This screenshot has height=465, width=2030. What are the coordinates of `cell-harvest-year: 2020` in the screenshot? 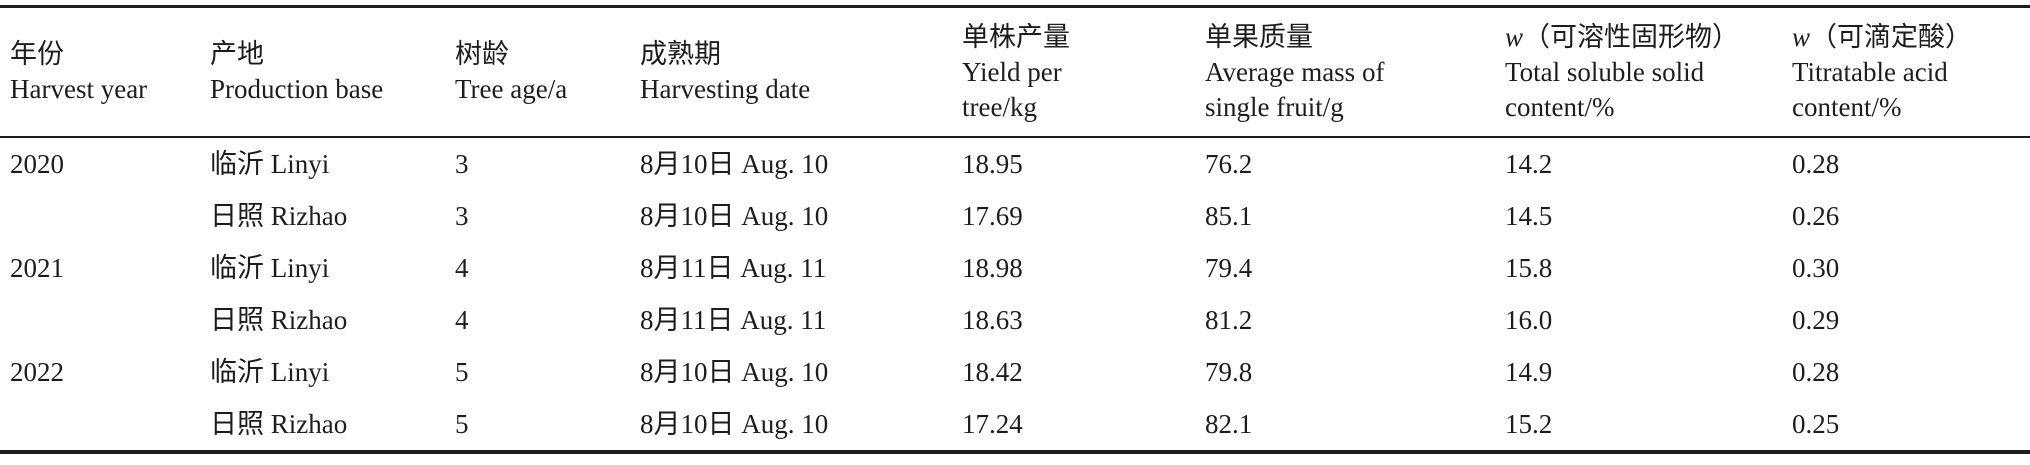 It's located at (37, 163).